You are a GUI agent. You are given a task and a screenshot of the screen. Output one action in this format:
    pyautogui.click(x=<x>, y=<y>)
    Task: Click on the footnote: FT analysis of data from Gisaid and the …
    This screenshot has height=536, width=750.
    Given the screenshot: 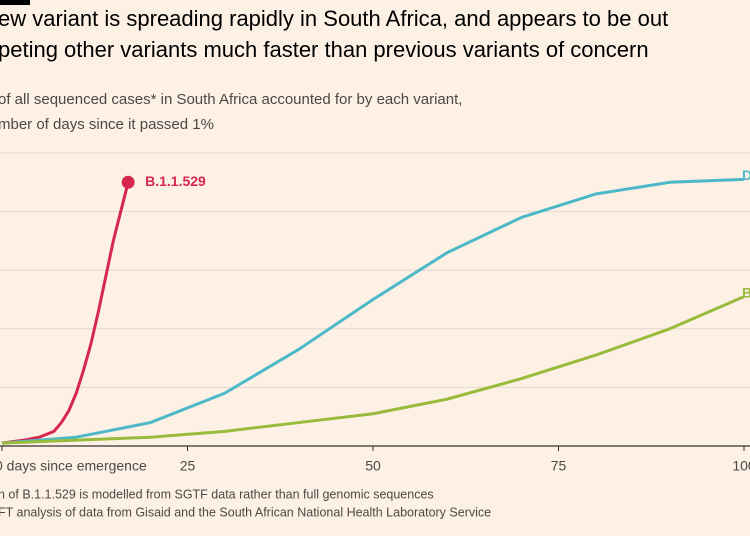 What is the action you would take?
    pyautogui.click(x=245, y=512)
    